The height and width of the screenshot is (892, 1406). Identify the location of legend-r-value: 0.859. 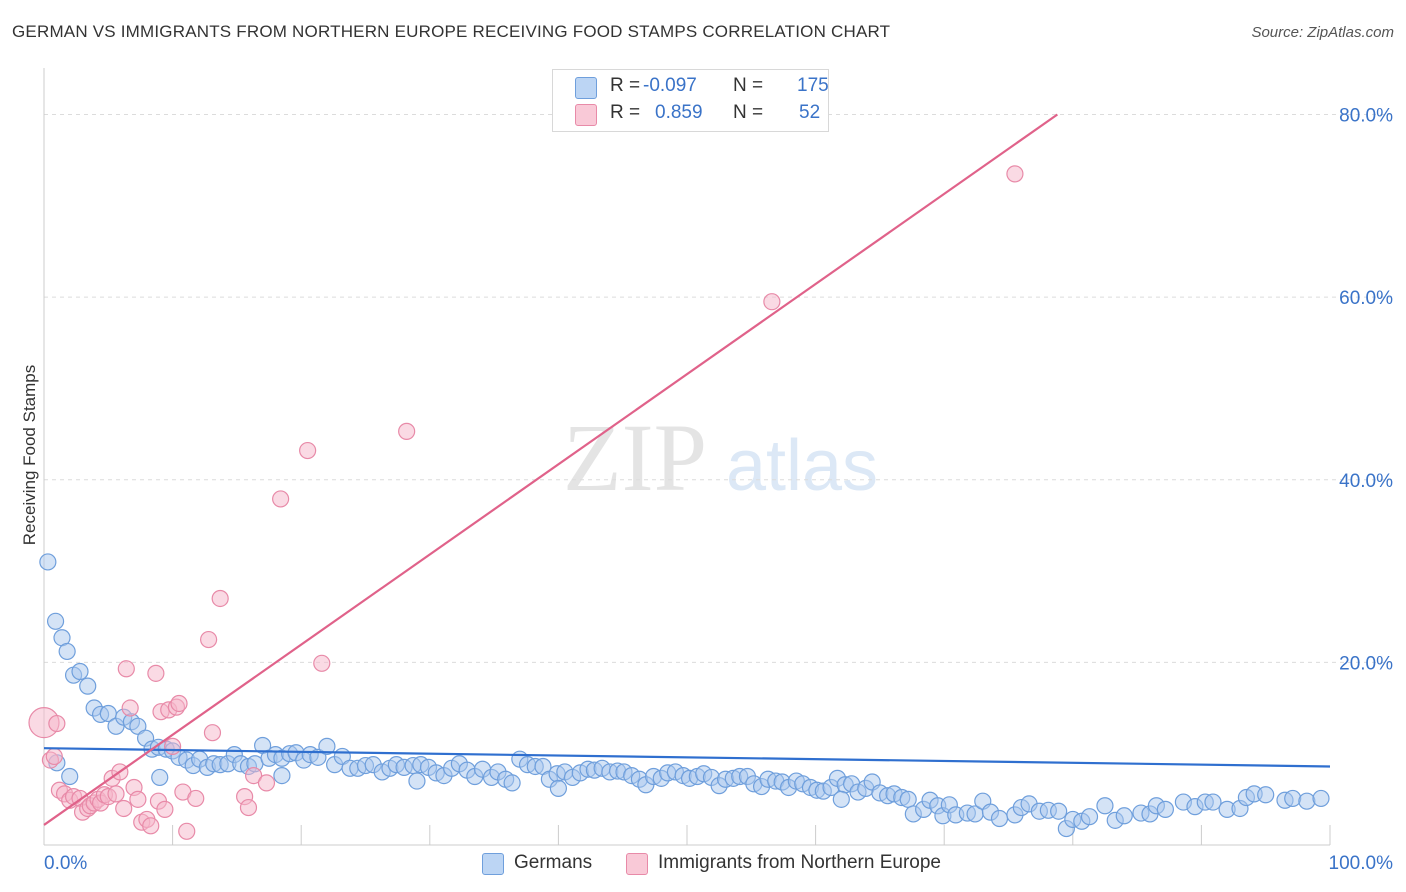
(679, 112).